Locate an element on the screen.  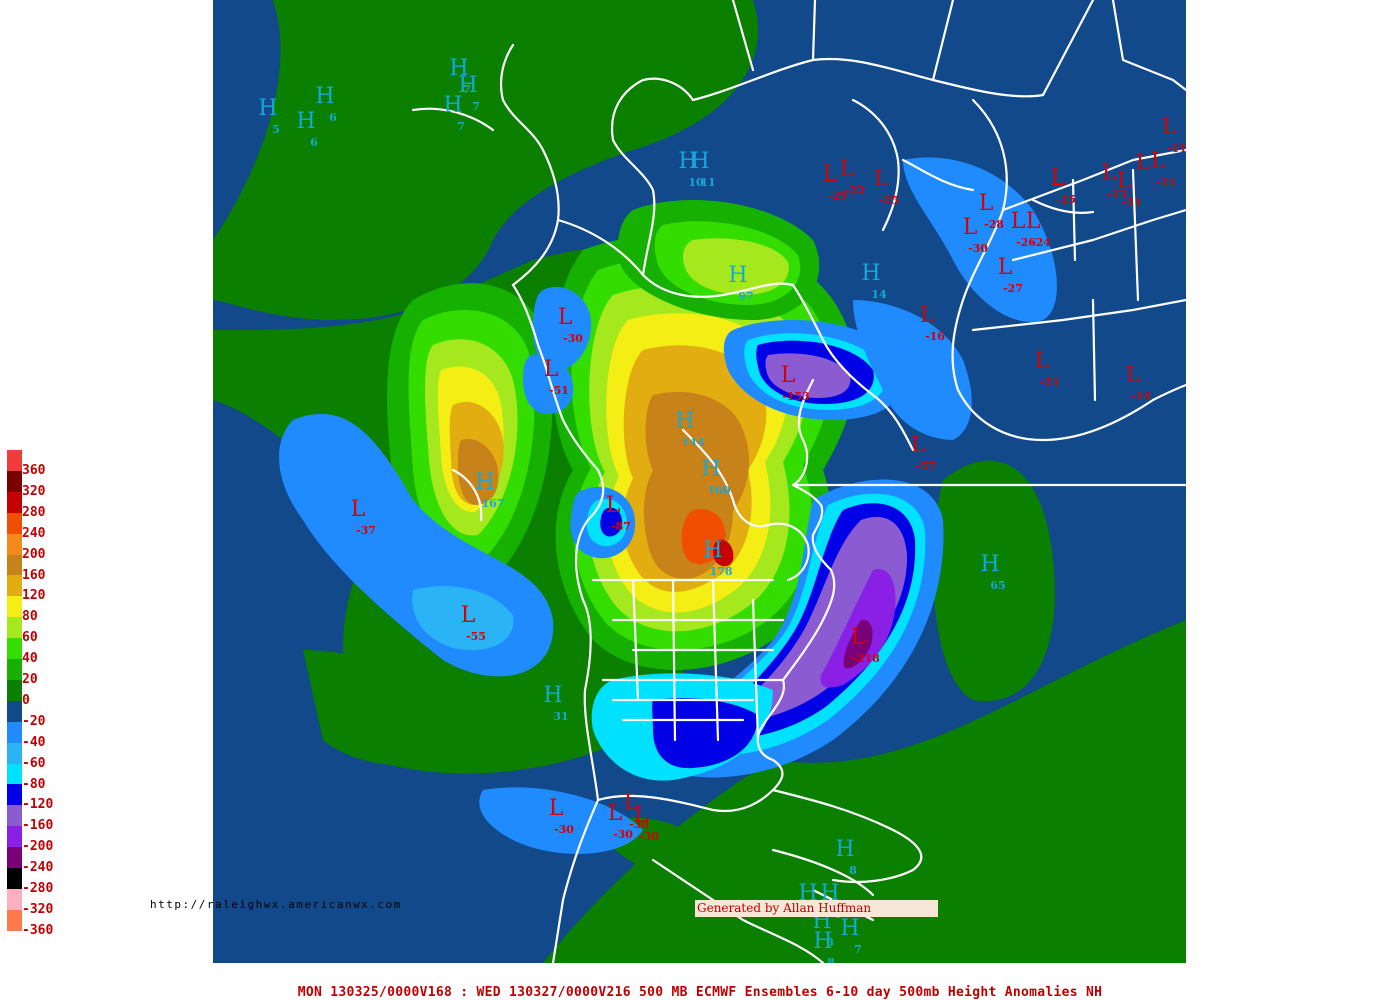
legend-label: 320 is located at coordinates (34, 491).